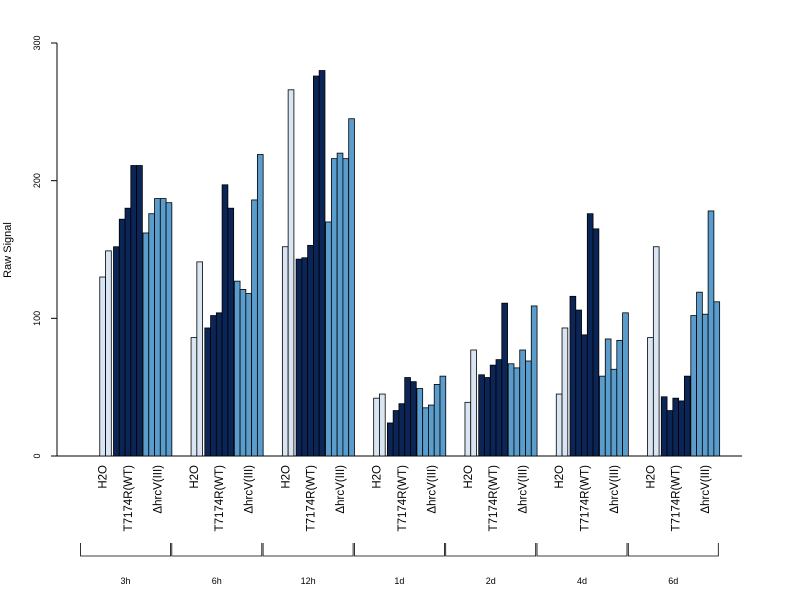 This screenshot has height=600, width=800. Describe the element at coordinates (8, 250) in the screenshot. I see `y-axis-label: Raw Signal` at that location.